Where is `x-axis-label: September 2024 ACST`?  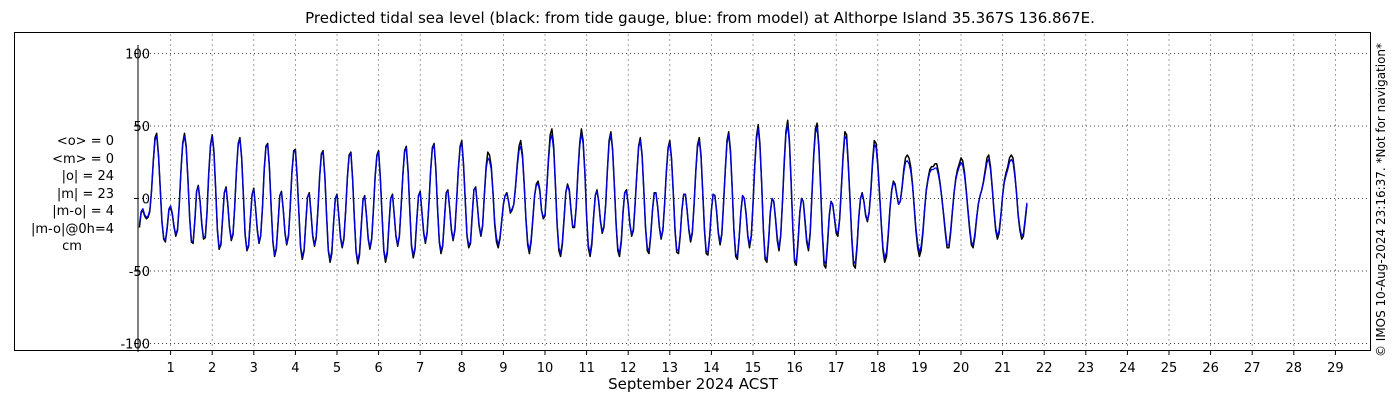
x-axis-label: September 2024 ACST is located at coordinates (693, 384).